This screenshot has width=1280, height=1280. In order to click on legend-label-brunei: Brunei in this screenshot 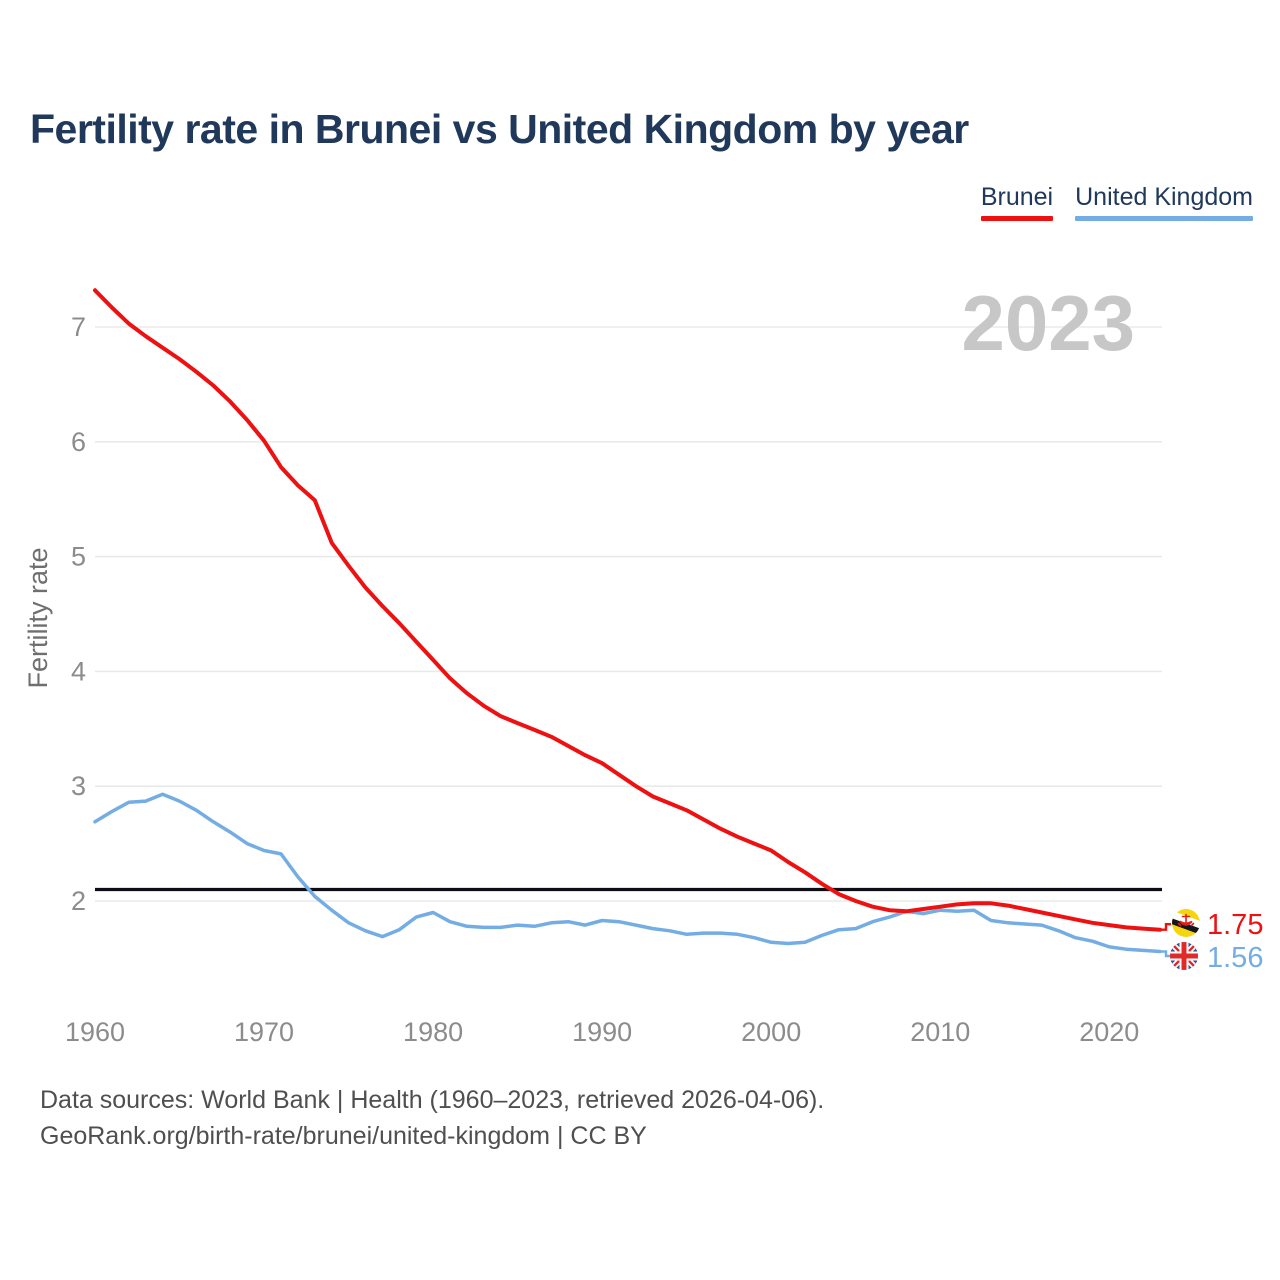, I will do `click(1017, 197)`.